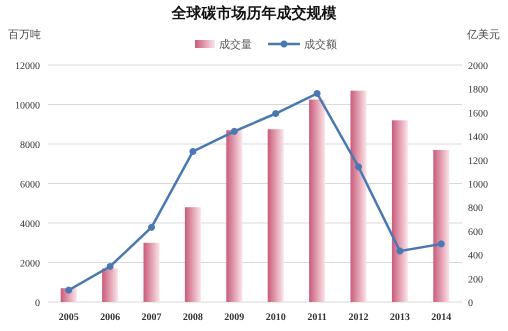 The height and width of the screenshot is (331, 508). Describe the element at coordinates (441, 317) in the screenshot. I see `x-tick-label: 2014` at that location.